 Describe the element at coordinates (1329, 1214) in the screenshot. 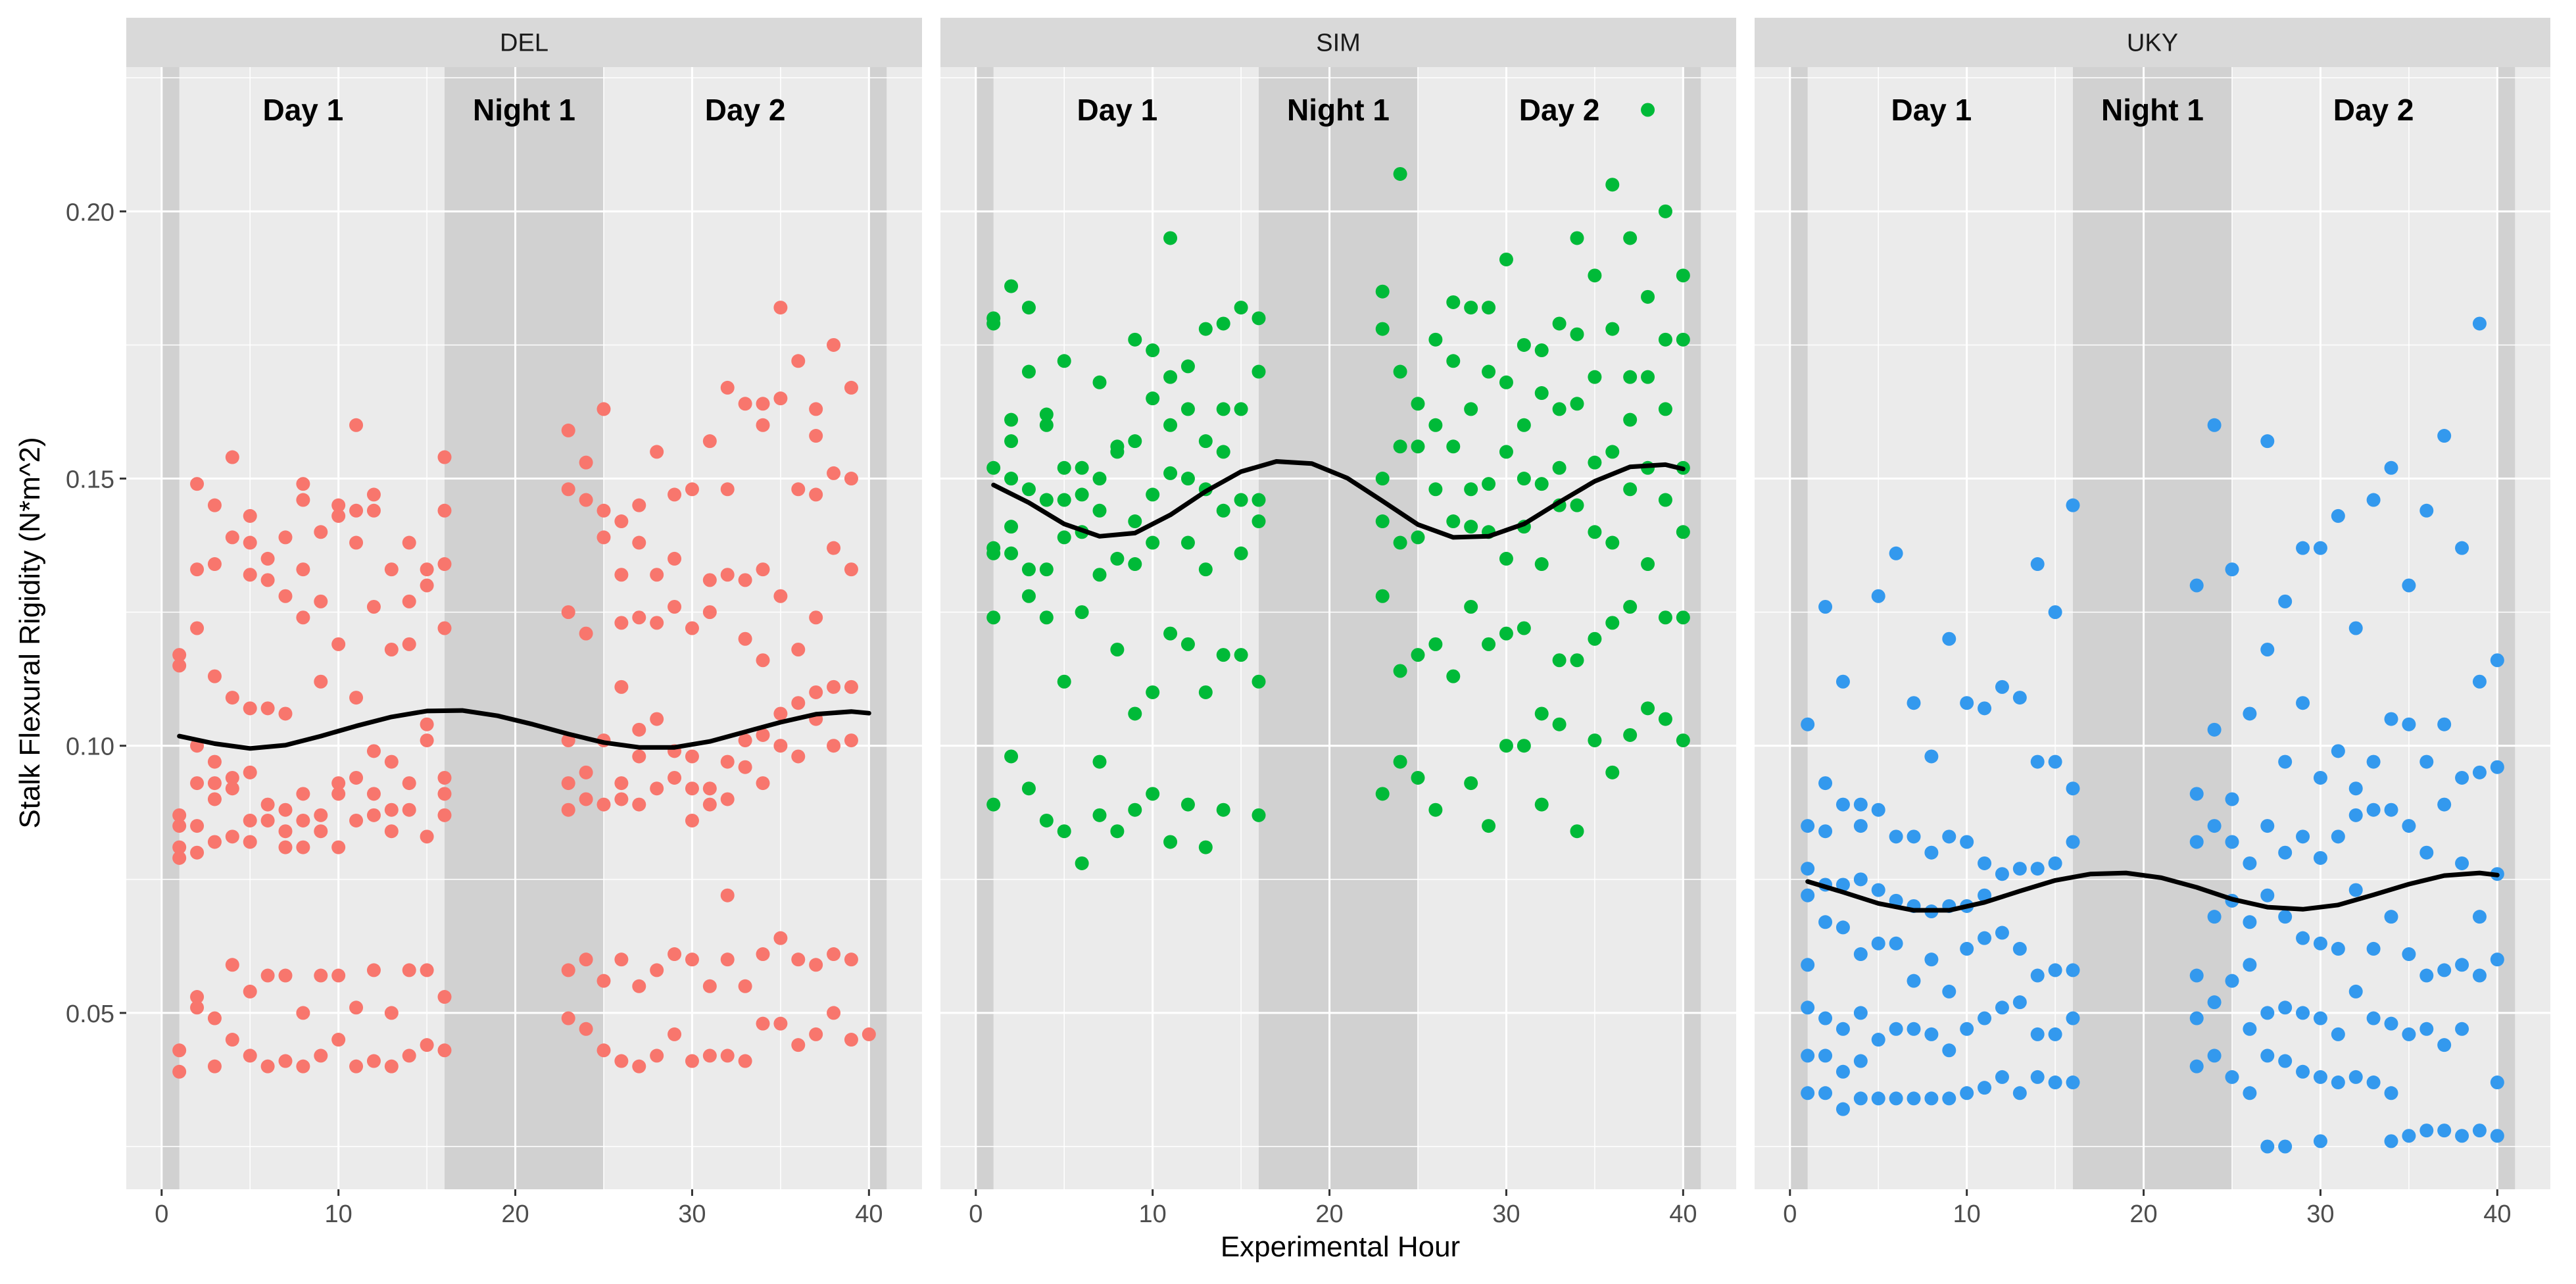

I see `x-tick-label: 20` at that location.